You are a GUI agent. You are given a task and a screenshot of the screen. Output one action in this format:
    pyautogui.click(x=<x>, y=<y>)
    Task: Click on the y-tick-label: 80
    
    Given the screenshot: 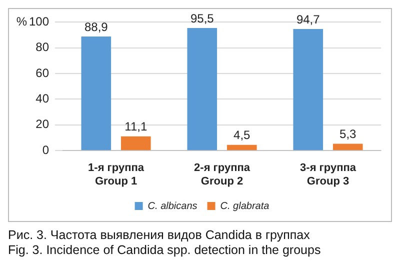 What is the action you would take?
    pyautogui.click(x=43, y=47)
    